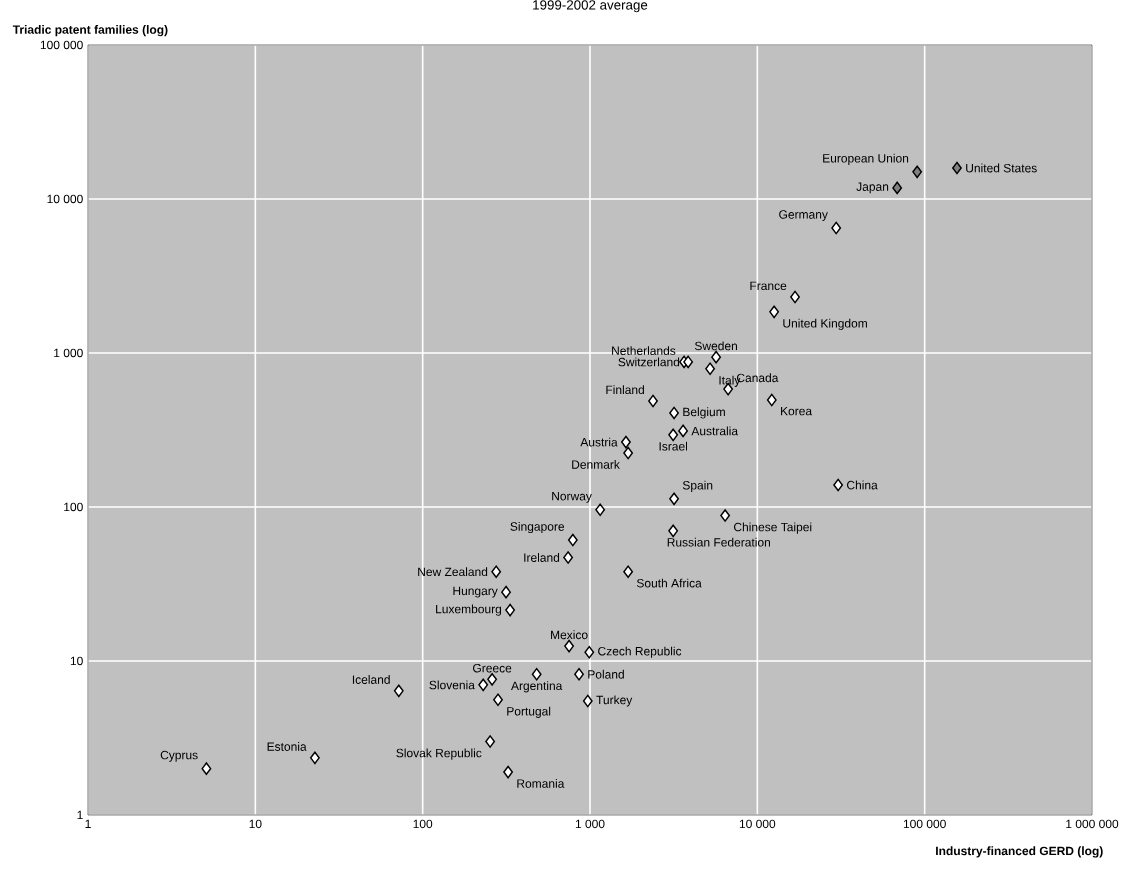 This screenshot has width=1128, height=870. Describe the element at coordinates (797, 411) in the screenshot. I see `annotation: Korea` at that location.